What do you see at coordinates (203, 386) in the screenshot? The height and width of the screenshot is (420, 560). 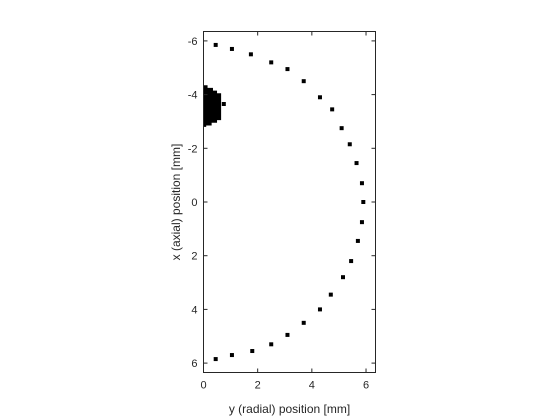 I see `x-tick-label: 0` at bounding box center [203, 386].